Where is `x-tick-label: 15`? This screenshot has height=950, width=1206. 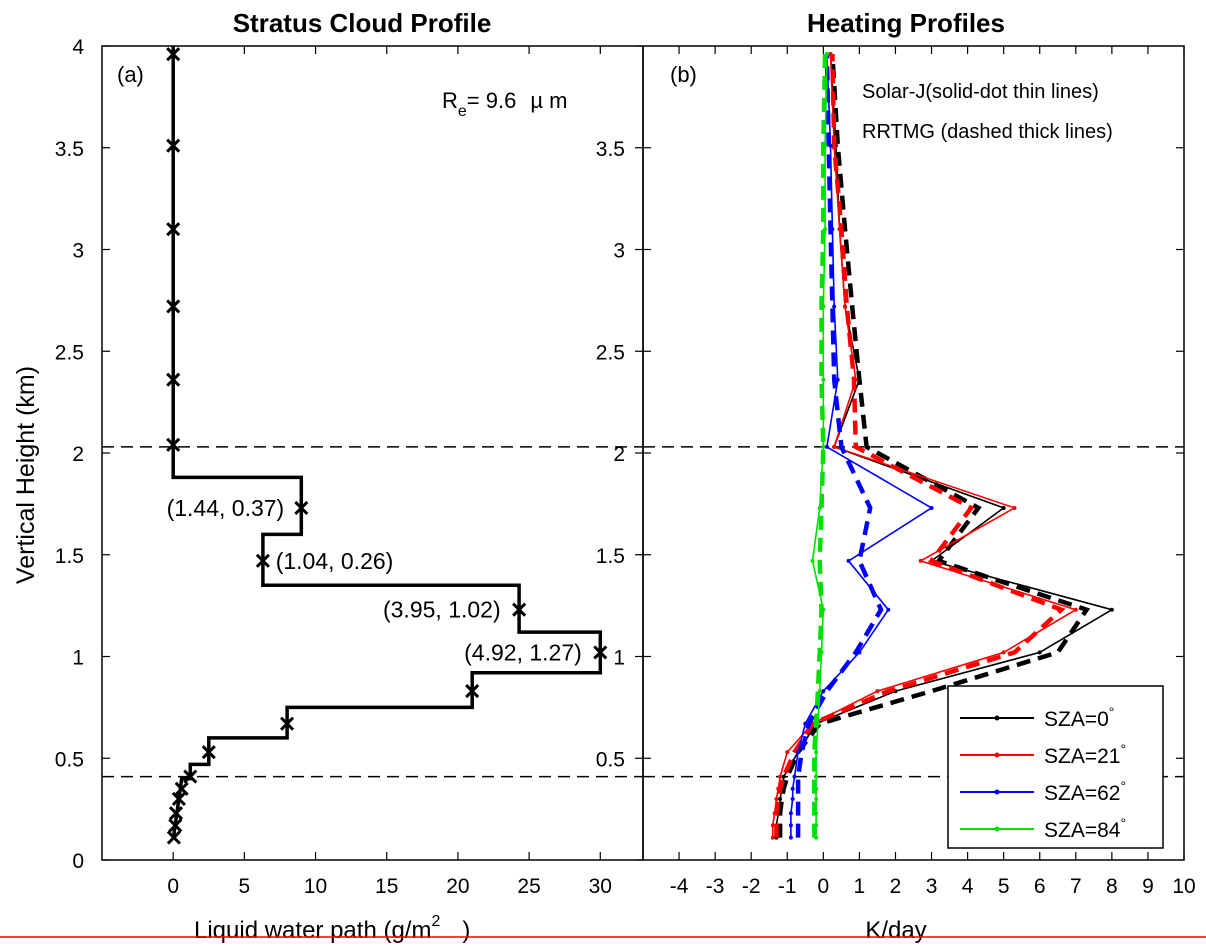 x-tick-label: 15 is located at coordinates (386, 886).